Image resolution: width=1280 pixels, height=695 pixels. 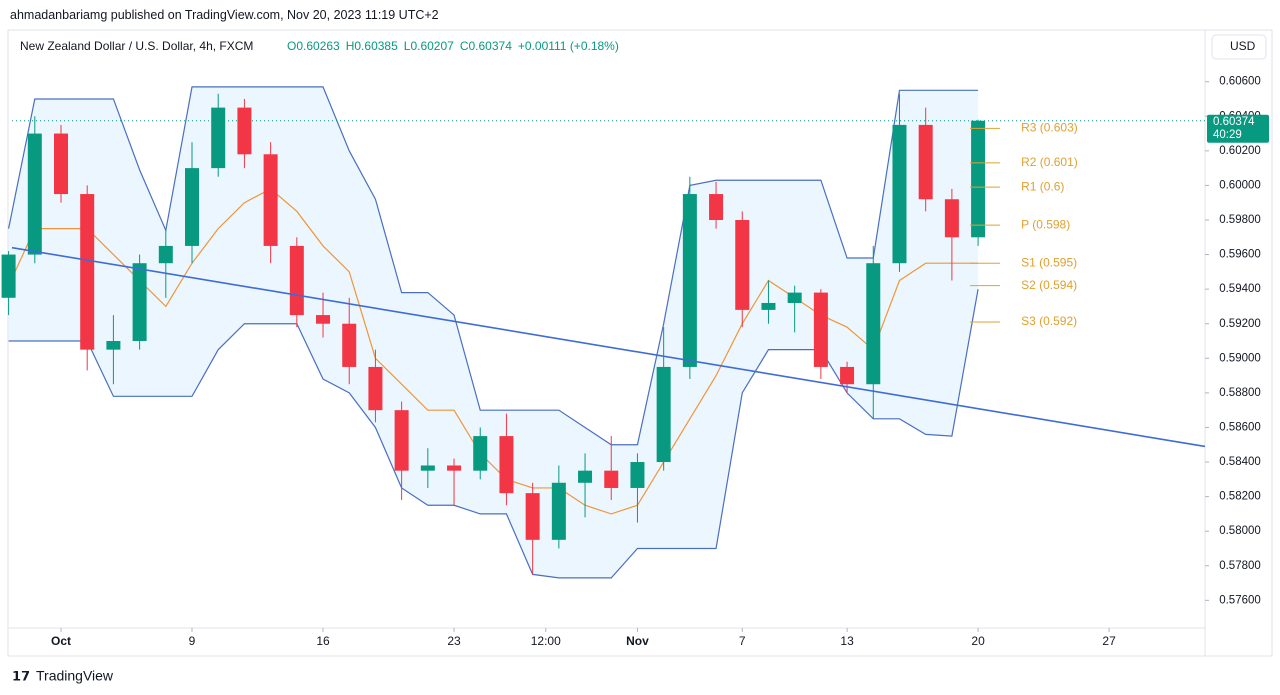 What do you see at coordinates (847, 641) in the screenshot?
I see `x-tick-label: 13` at bounding box center [847, 641].